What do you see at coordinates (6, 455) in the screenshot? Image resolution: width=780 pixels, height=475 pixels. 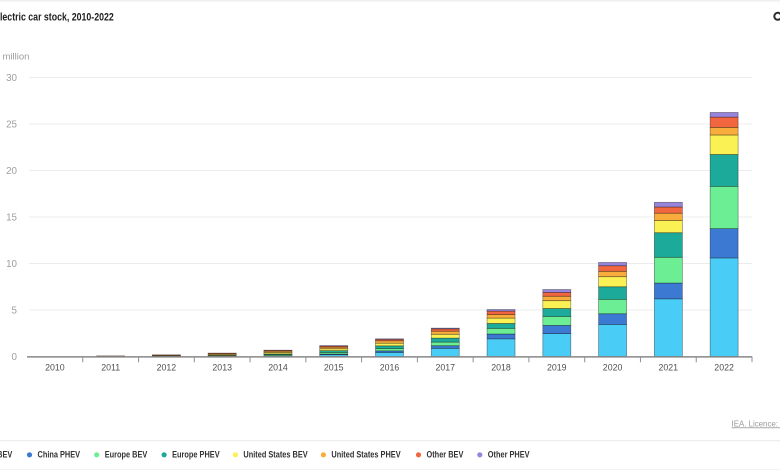 I see `svg-text: China BEV` at bounding box center [6, 455].